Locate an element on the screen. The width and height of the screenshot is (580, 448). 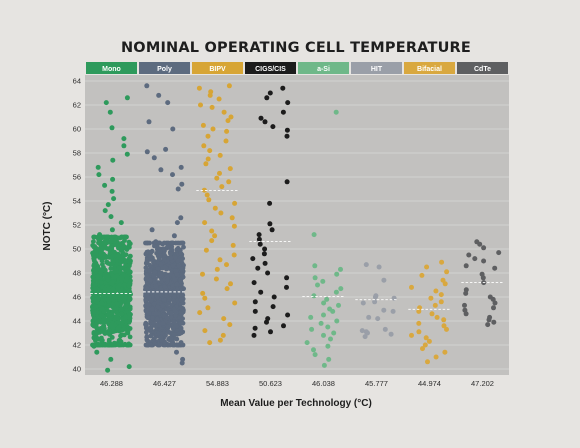
mean-value-label: 50.623 is located at coordinates (270, 383).